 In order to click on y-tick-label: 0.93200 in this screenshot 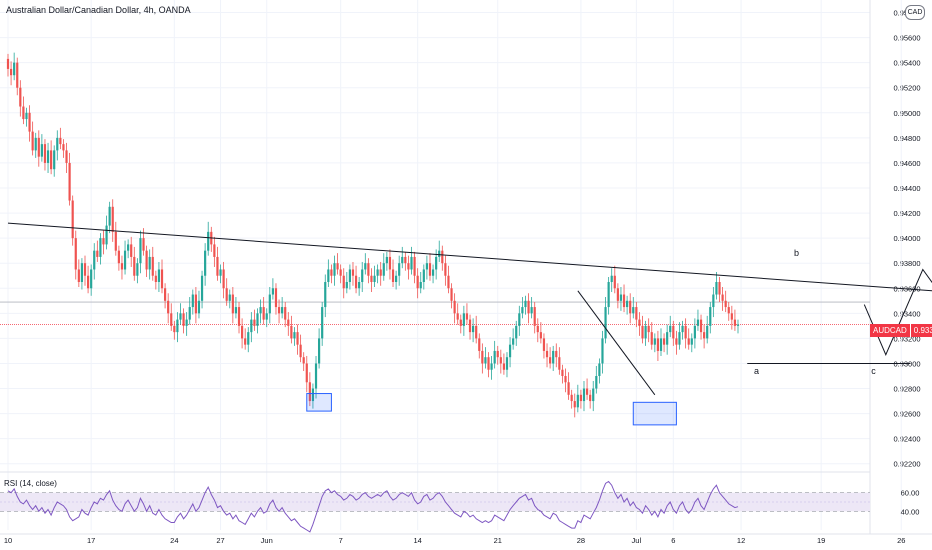, I will do `click(906, 338)`.